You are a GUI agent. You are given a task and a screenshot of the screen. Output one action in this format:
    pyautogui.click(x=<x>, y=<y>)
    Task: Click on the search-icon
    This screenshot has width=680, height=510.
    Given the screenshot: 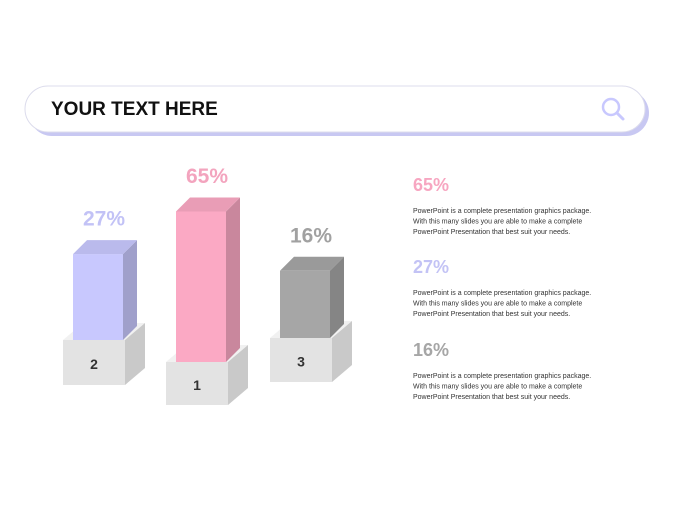 What is the action you would take?
    pyautogui.click(x=613, y=109)
    